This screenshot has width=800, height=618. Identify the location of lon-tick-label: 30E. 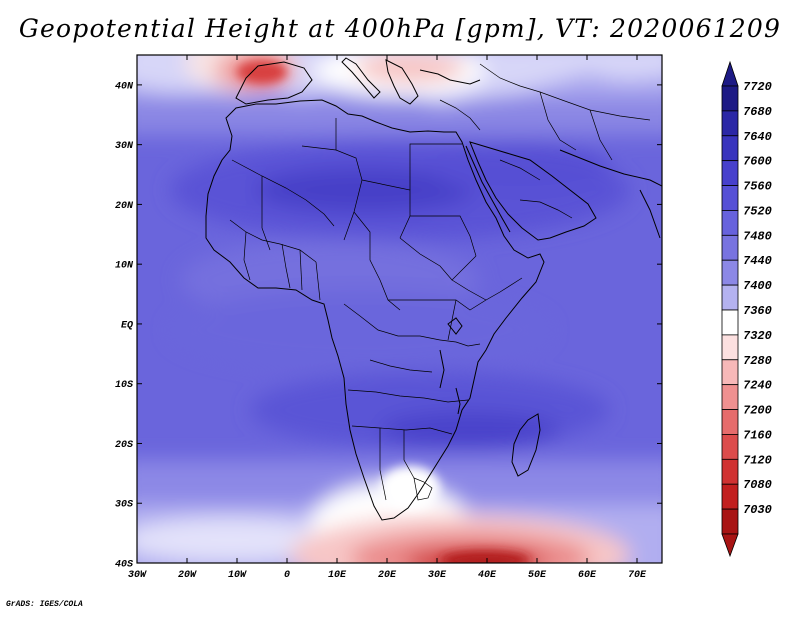
(437, 575).